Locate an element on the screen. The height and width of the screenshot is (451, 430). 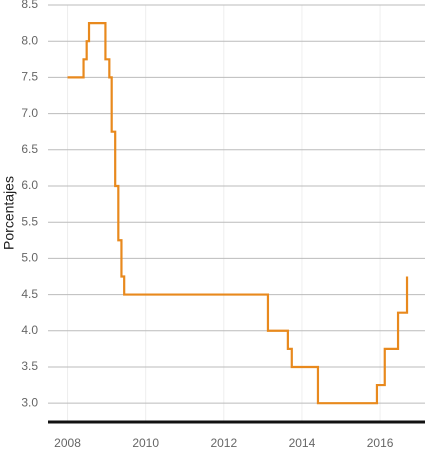
x-tick-label: 2008 is located at coordinates (67, 443).